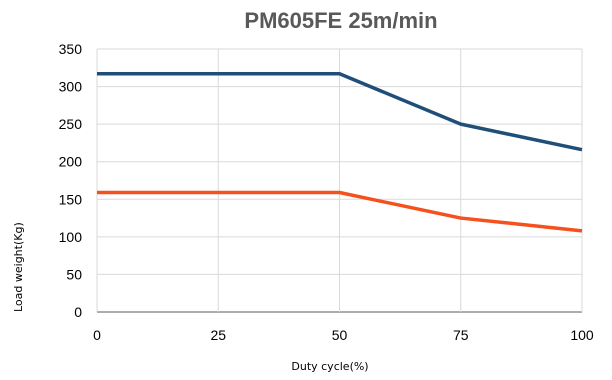 The width and height of the screenshot is (612, 380). I want to click on x-tick-label: 100, so click(582, 335).